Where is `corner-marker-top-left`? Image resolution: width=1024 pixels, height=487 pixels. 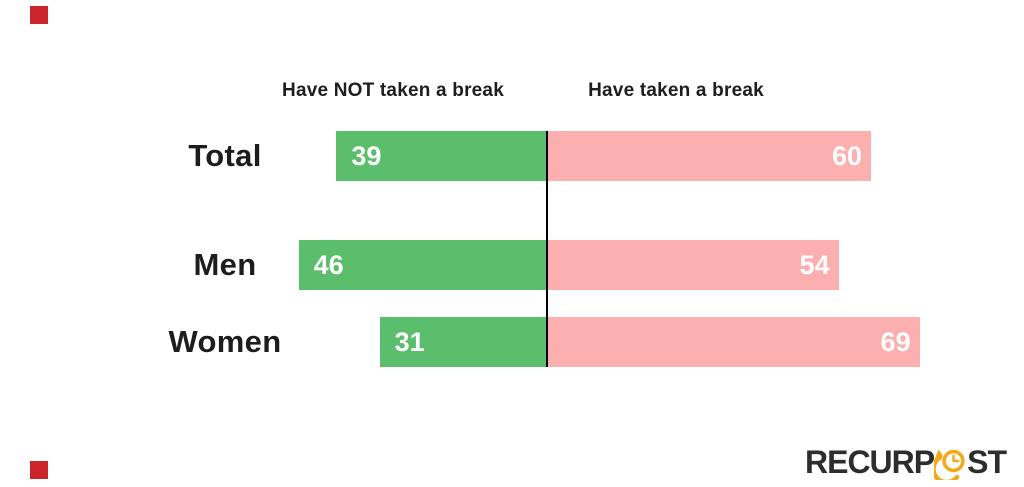
corner-marker-top-left is located at coordinates (39, 15).